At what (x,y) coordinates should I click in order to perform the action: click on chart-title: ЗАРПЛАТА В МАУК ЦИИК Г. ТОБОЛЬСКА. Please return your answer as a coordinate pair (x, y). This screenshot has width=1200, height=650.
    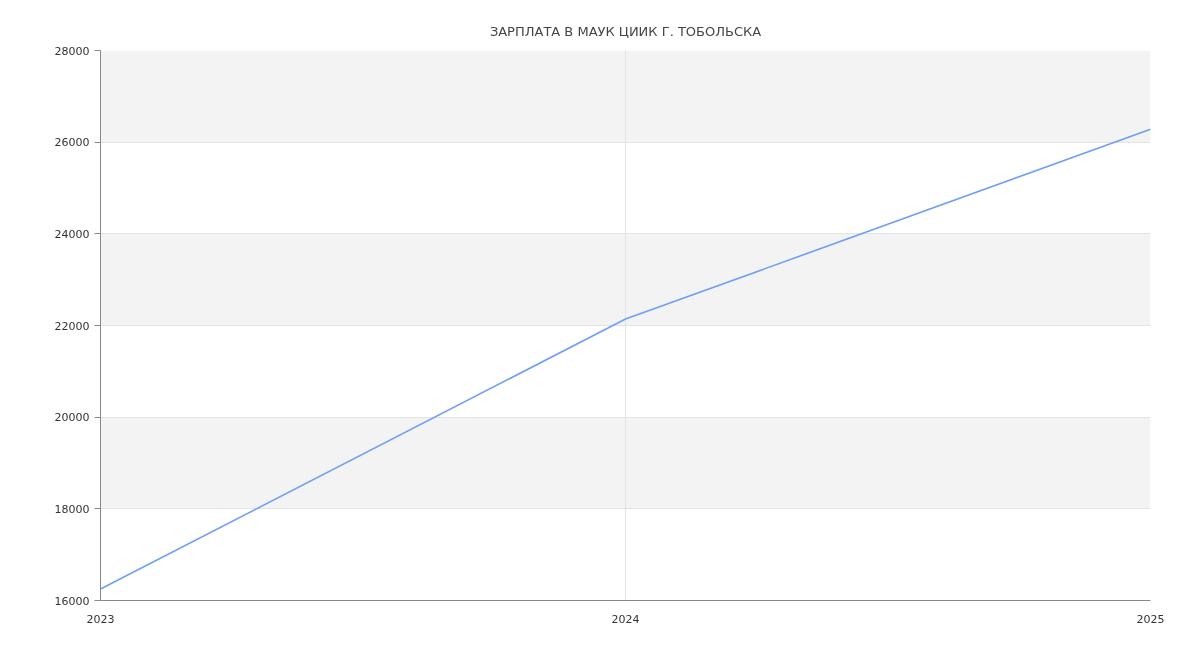
    Looking at the image, I should click on (625, 31).